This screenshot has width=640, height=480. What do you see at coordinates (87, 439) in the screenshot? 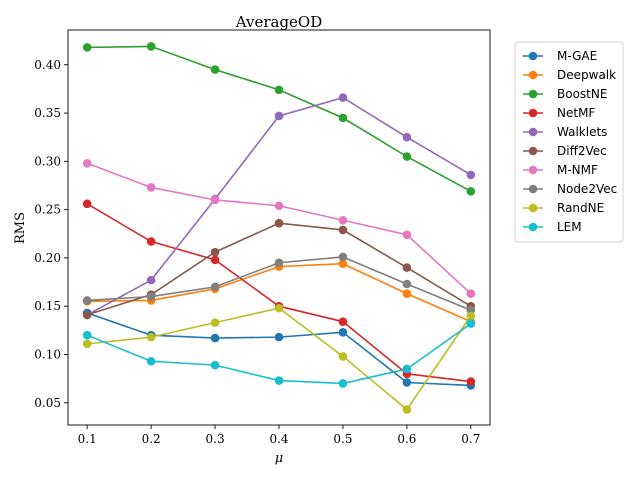
I see `x-tick-label: 0.1` at bounding box center [87, 439].